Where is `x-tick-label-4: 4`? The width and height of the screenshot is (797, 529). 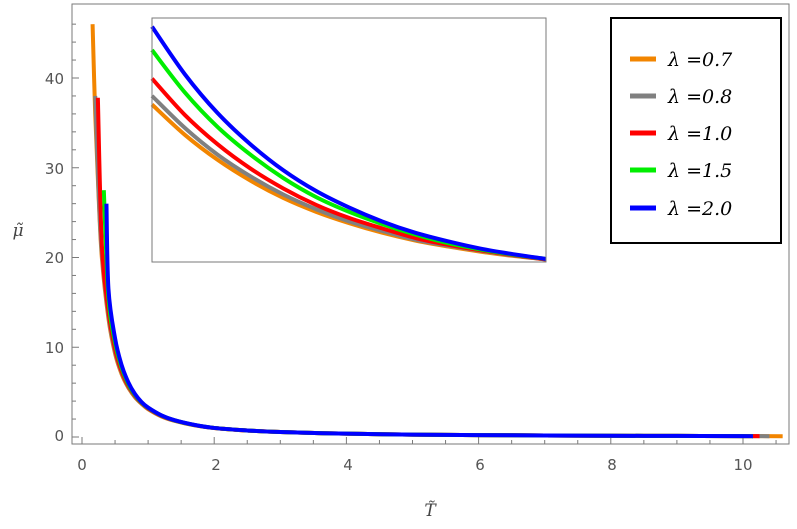
x-tick-label-4: 4 is located at coordinates (348, 465).